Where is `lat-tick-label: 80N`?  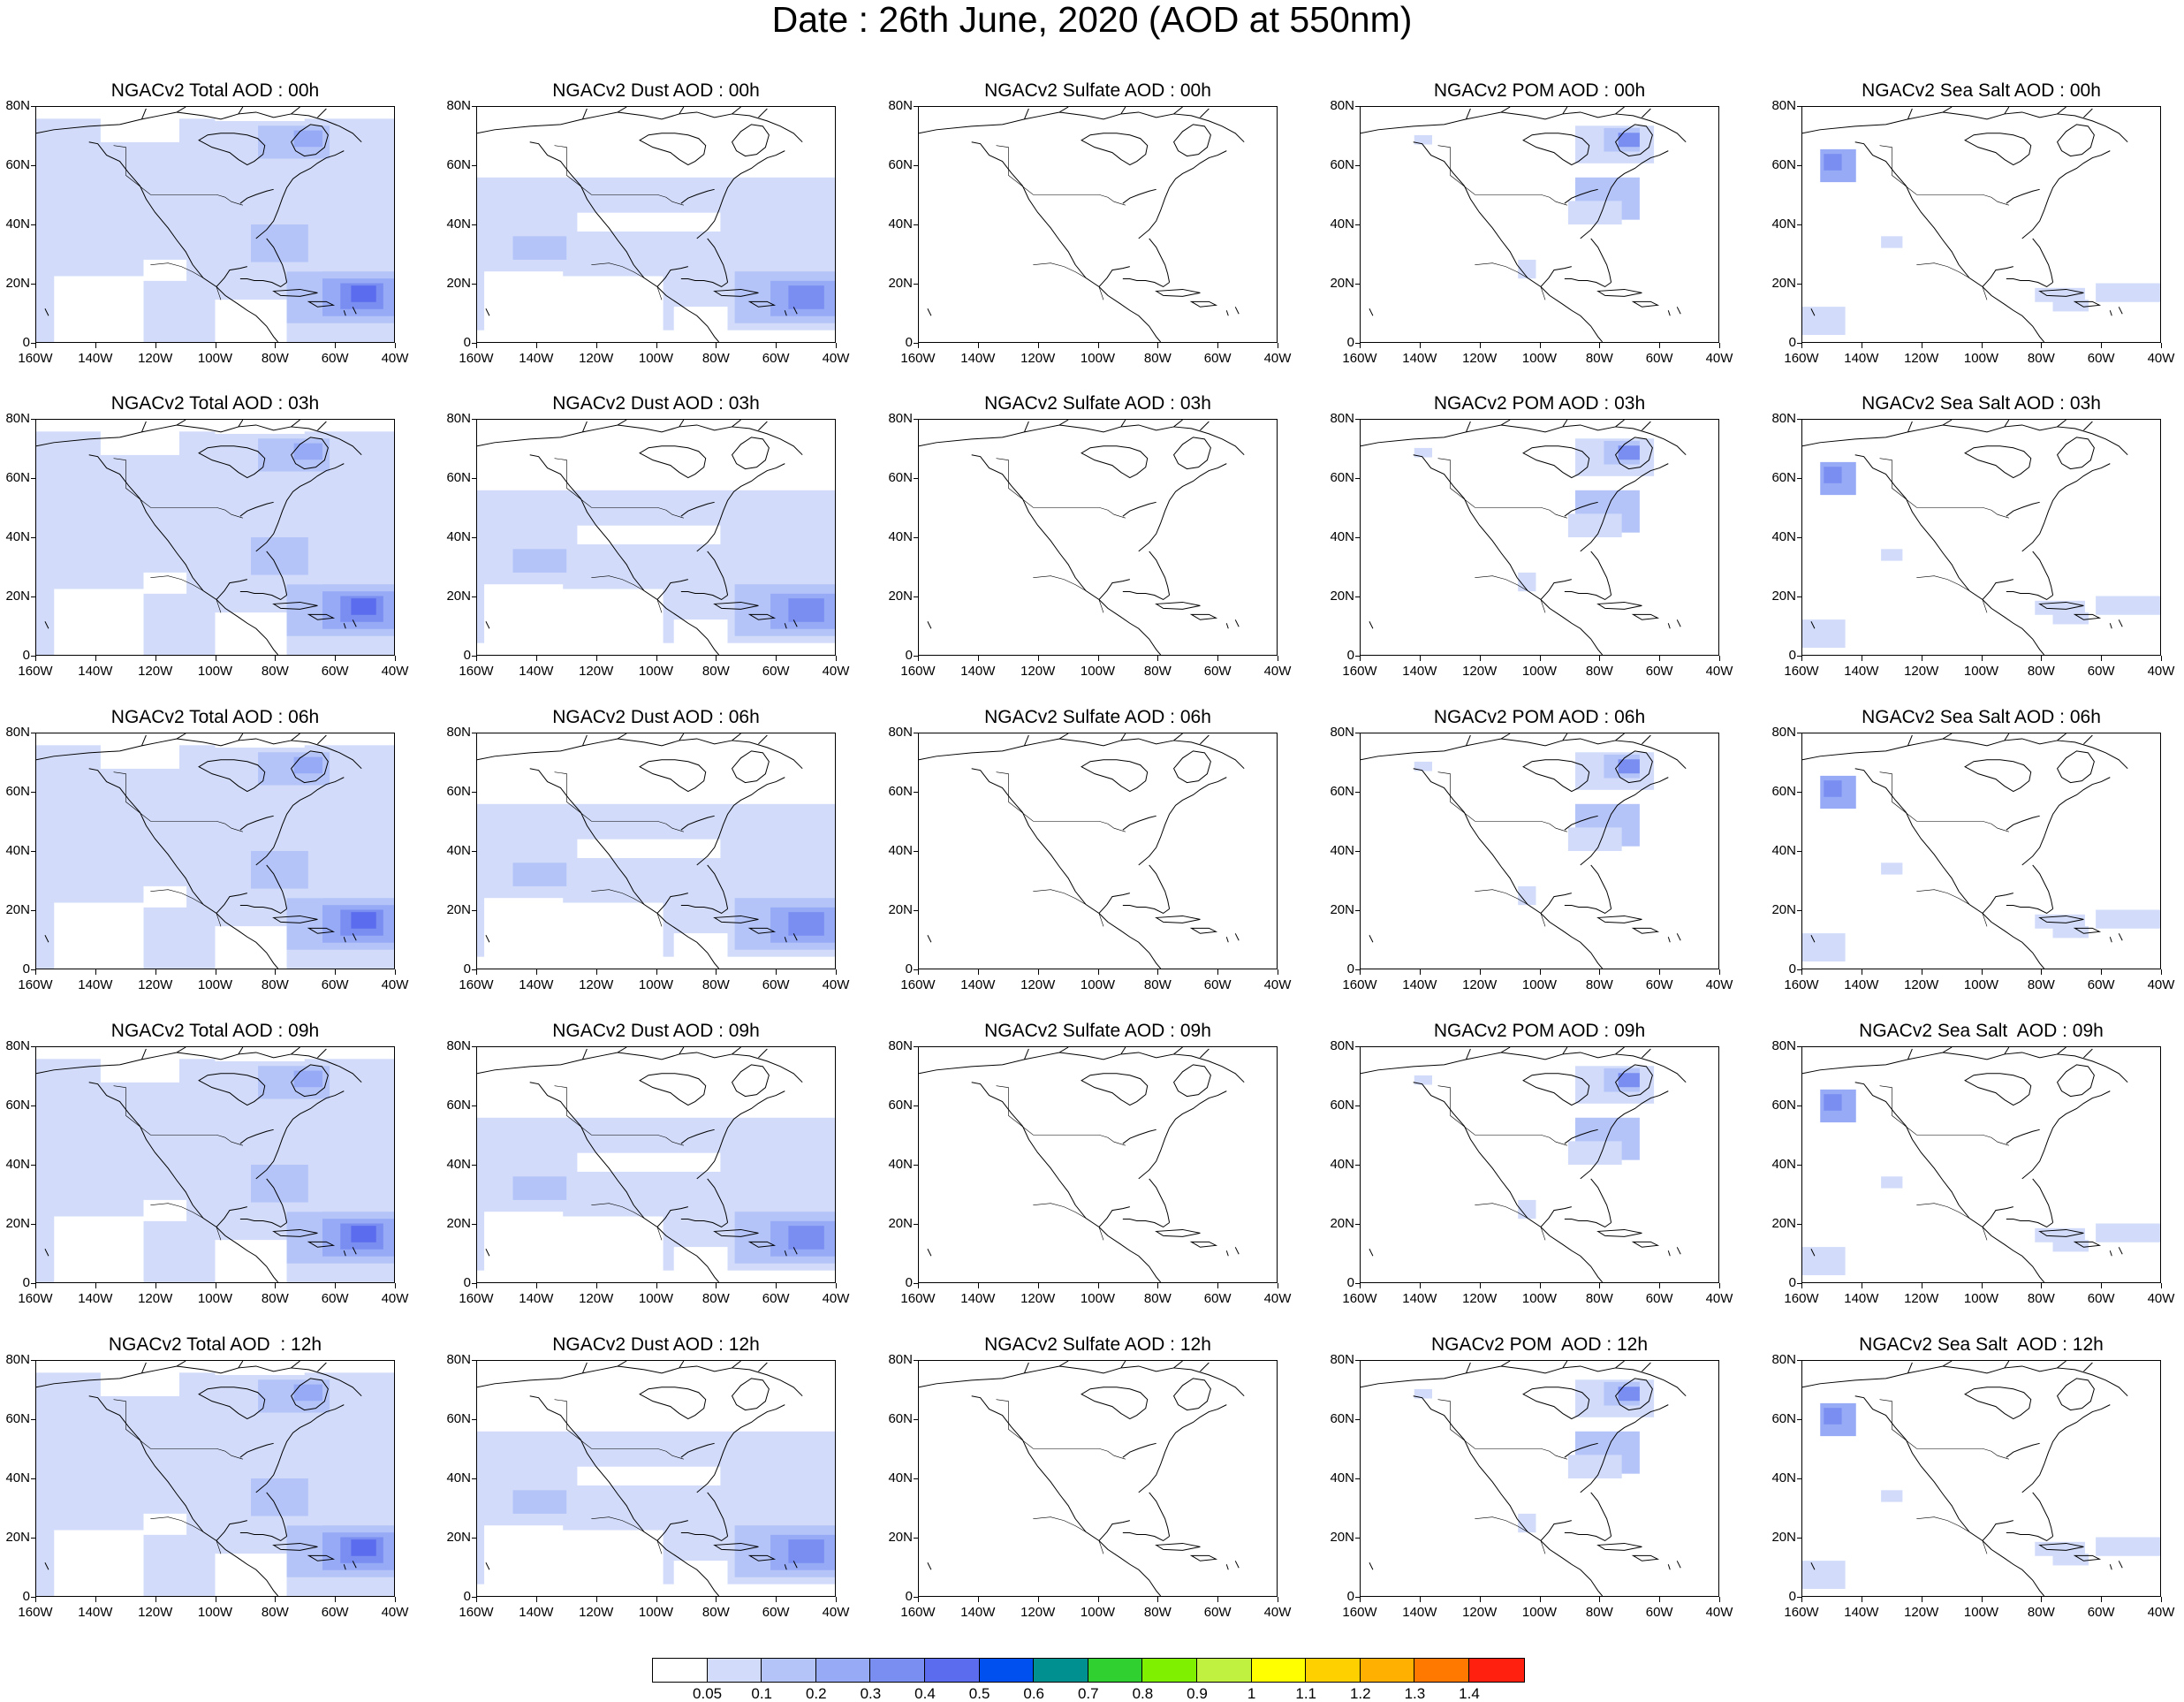
lat-tick-label: 80N is located at coordinates (1342, 732).